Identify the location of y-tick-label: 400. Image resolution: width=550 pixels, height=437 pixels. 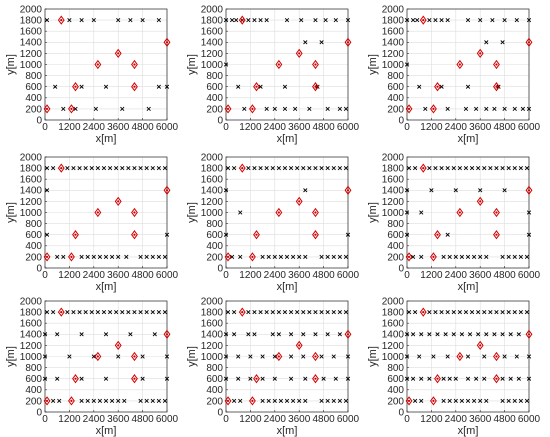
(395, 390).